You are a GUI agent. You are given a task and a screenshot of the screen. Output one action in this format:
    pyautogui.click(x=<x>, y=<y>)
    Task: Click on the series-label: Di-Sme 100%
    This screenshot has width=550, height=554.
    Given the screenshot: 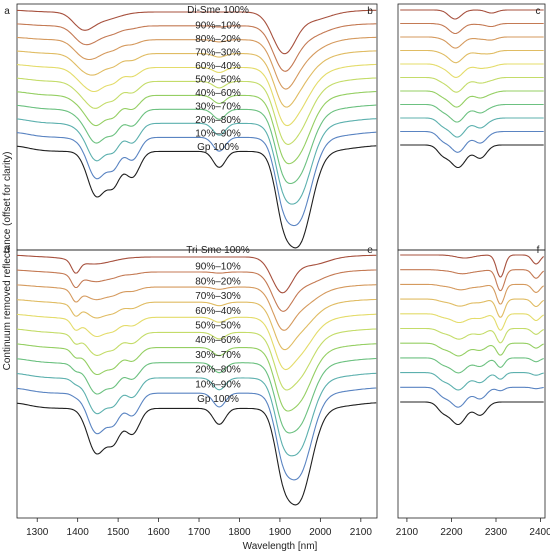 What is the action you would take?
    pyautogui.click(x=218, y=10)
    